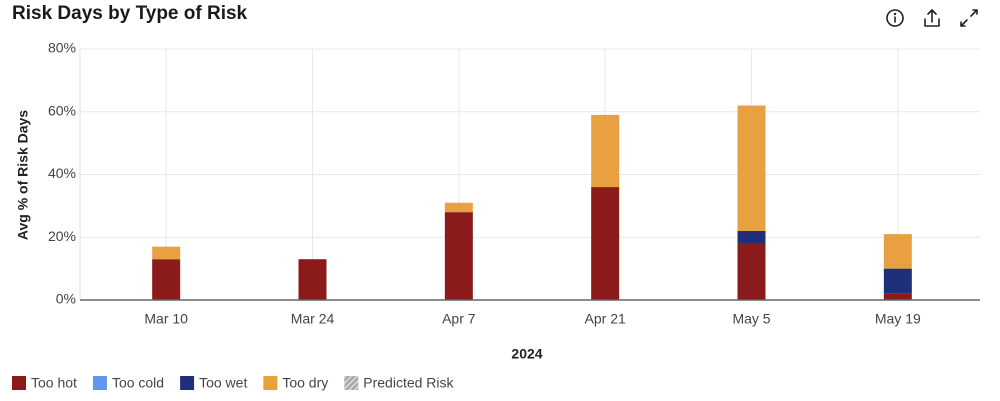  I want to click on chart-title: Risk Days by Type of Risk, so click(130, 13).